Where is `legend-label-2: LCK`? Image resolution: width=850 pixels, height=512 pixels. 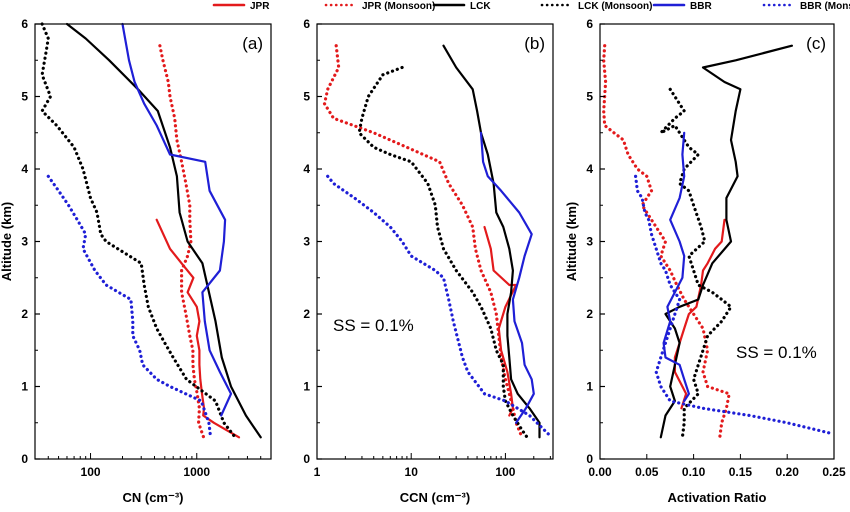 legend-label-2: LCK is located at coordinates (480, 6).